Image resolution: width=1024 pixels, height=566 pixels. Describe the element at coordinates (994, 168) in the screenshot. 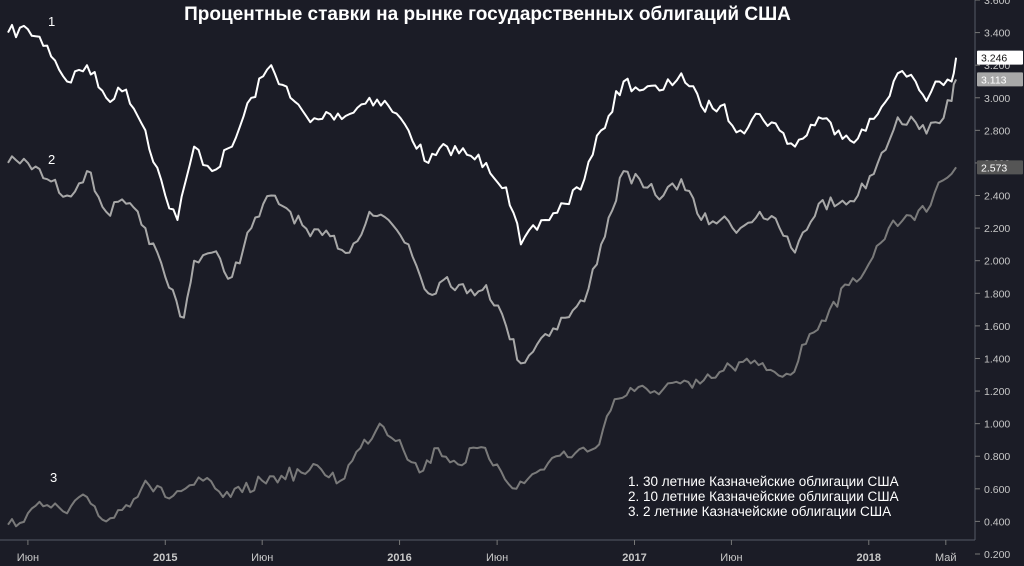

I see `last-value-label-3: 2.573` at that location.